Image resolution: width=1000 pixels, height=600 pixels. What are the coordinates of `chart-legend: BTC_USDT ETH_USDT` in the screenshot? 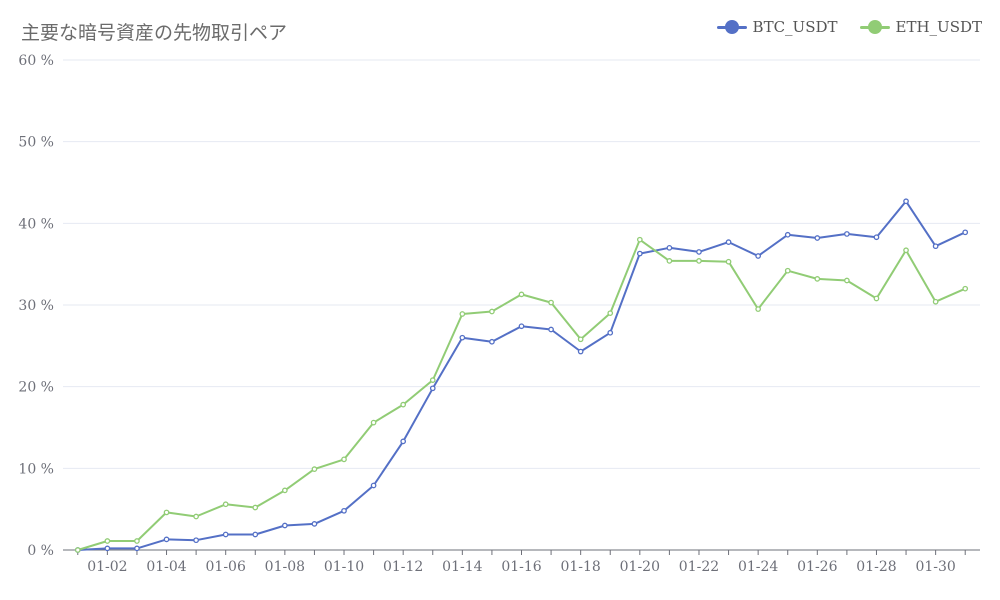 It's located at (849, 27).